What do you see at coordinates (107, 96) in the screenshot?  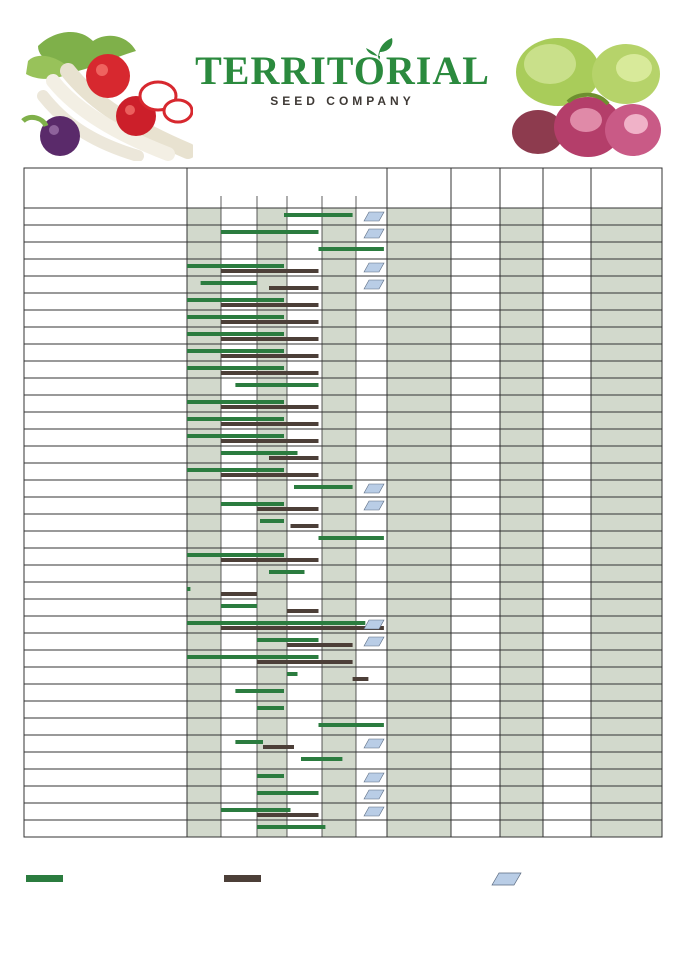 I see `radish-bunch-illustration` at bounding box center [107, 96].